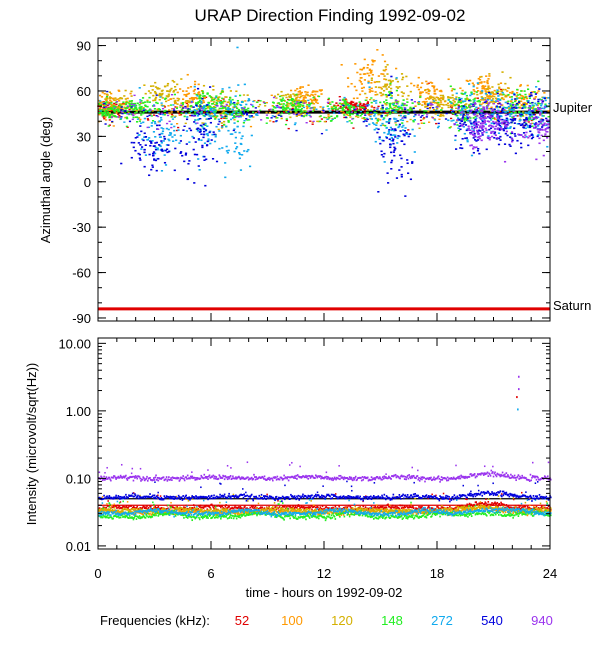 The height and width of the screenshot is (650, 600). Describe the element at coordinates (572, 305) in the screenshot. I see `saturn-label: Saturn` at that location.